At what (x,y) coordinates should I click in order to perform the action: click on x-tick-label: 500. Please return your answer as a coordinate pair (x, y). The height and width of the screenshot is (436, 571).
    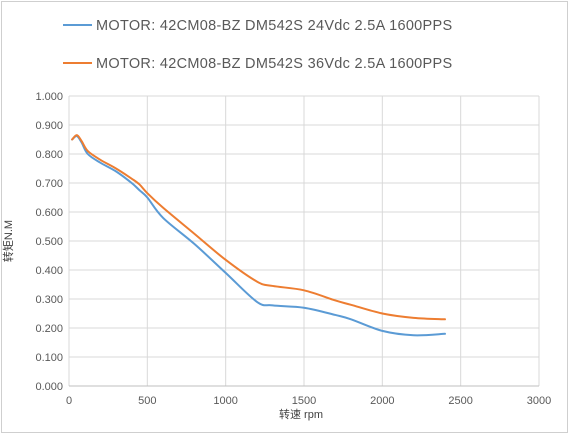
    Looking at the image, I should click on (147, 401).